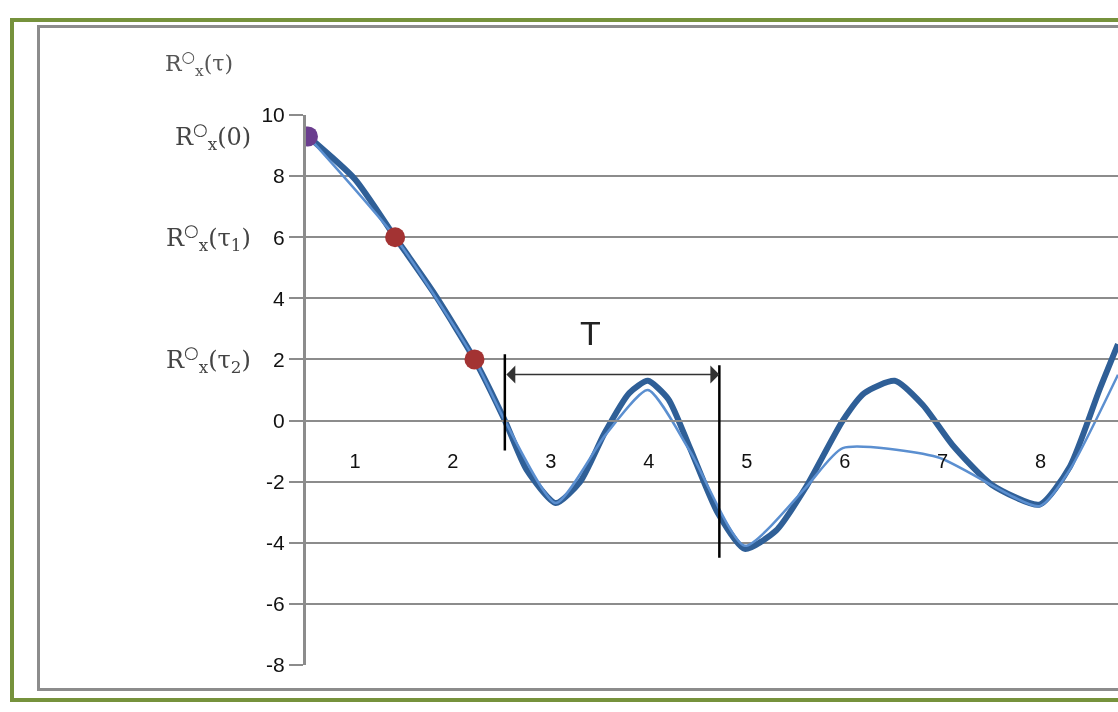 Image resolution: width=1118 pixels, height=712 pixels. I want to click on text: R$^{○}$$_{x}$(τ$_{1}$), so click(208, 238).